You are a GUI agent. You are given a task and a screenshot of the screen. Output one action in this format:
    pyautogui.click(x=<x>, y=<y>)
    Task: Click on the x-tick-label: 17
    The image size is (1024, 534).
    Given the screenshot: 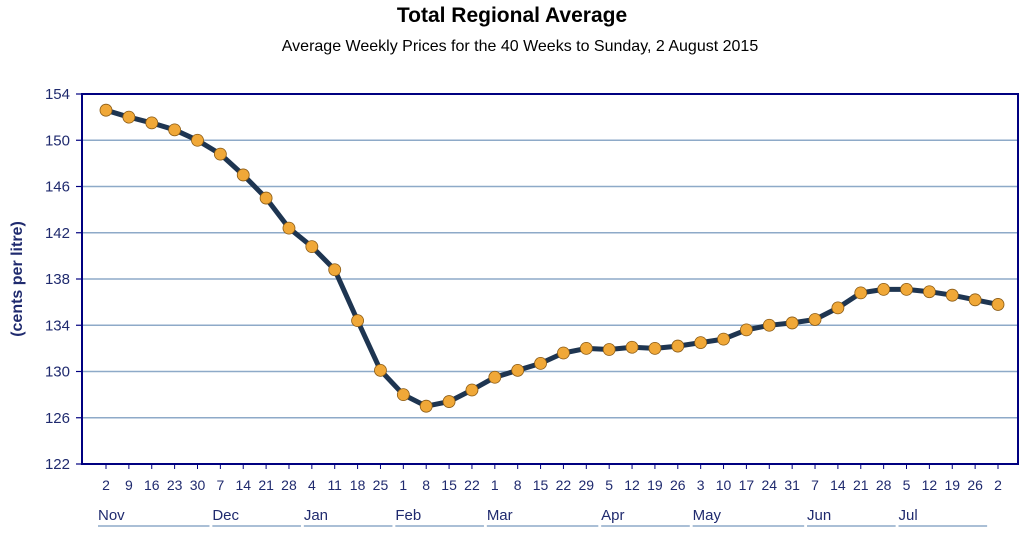 What is the action you would take?
    pyautogui.click(x=747, y=485)
    